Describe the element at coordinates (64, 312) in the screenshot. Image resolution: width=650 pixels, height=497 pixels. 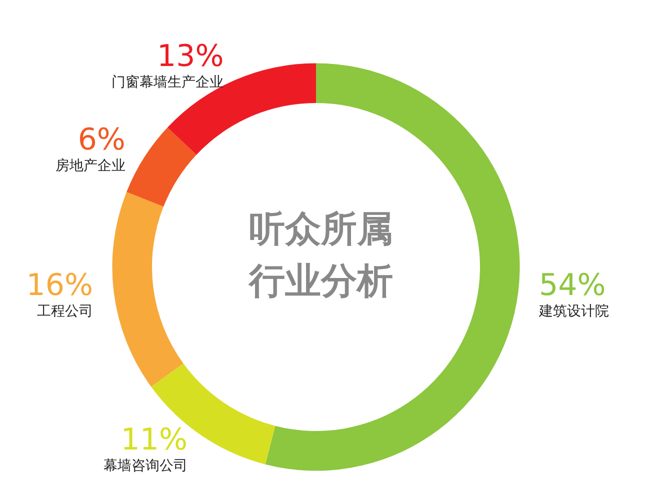
I see `slice-label: 工程公司` at that location.